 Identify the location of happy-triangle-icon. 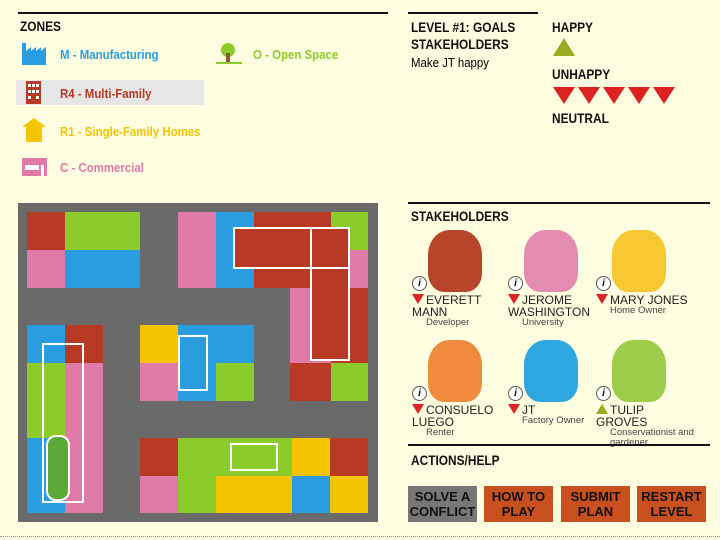
(564, 47).